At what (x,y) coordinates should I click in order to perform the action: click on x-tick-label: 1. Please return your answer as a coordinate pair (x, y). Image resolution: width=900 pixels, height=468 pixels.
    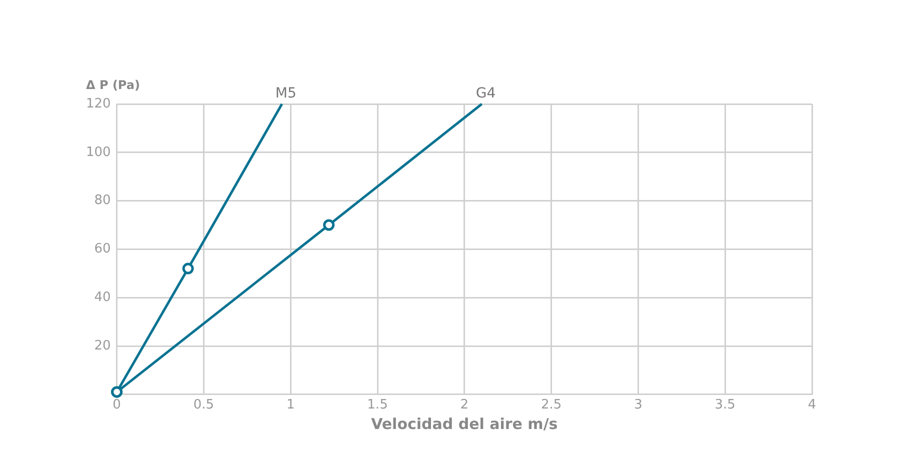
    Looking at the image, I should click on (290, 405).